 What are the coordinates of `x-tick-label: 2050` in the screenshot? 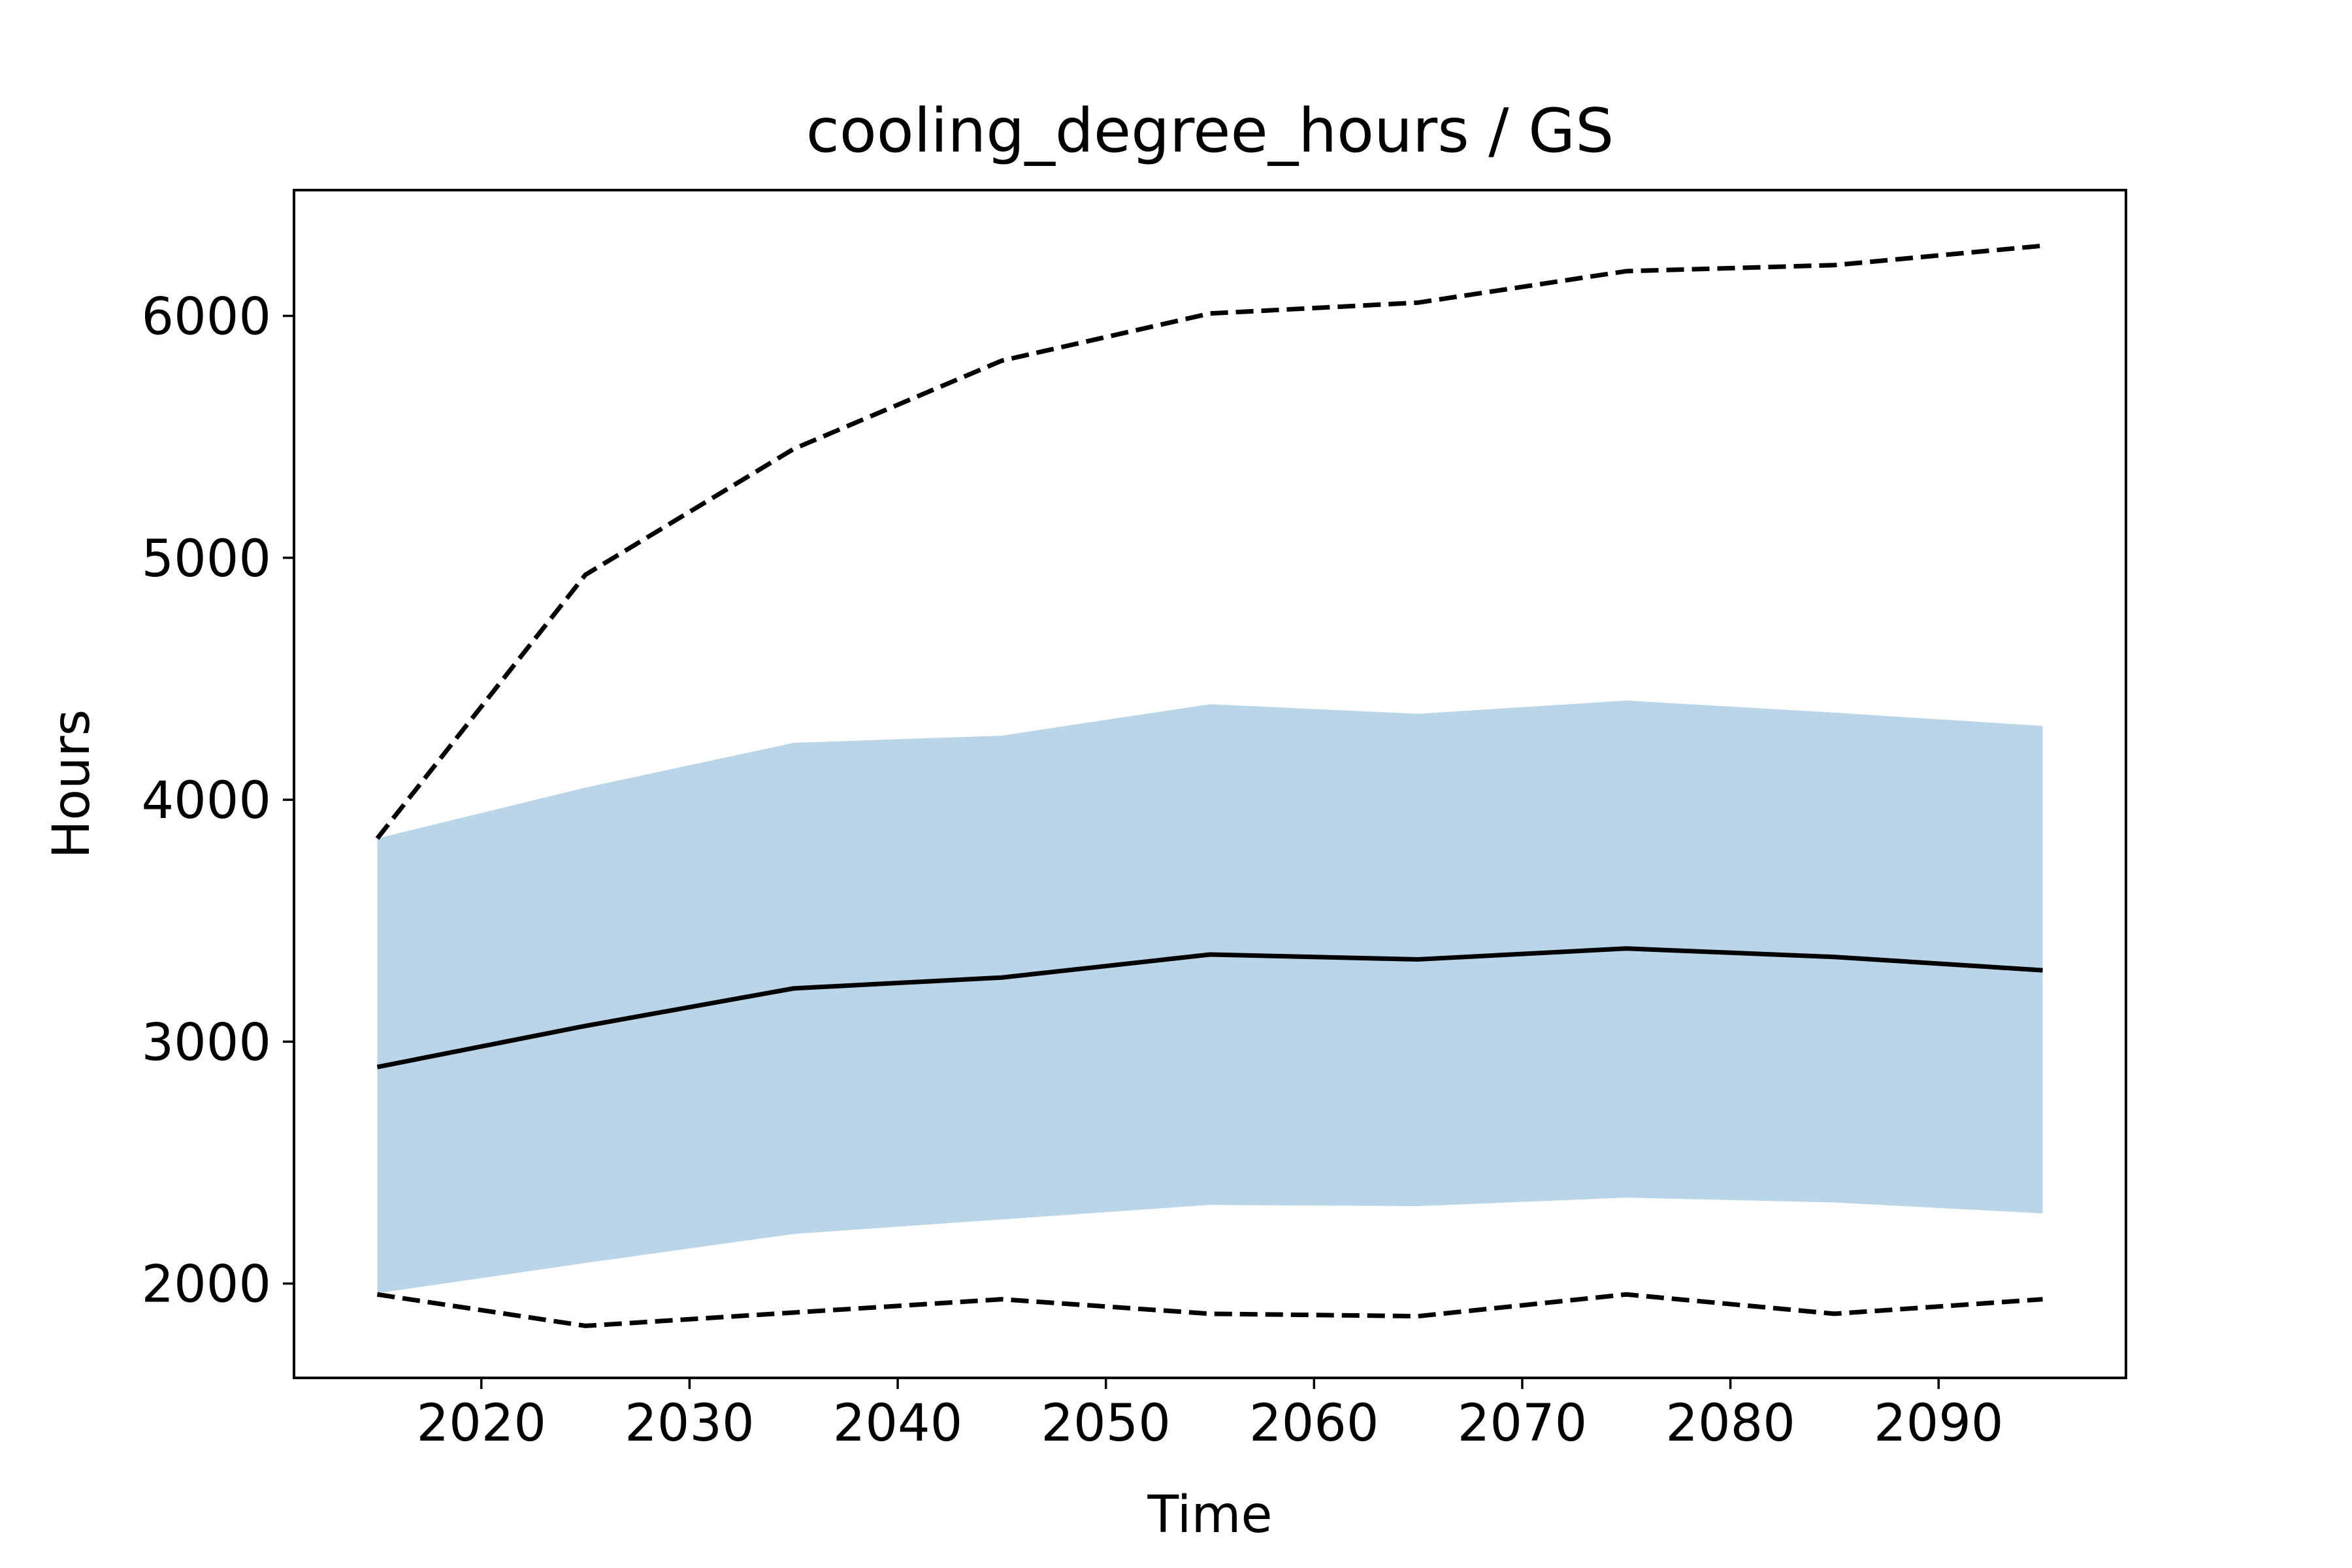 It's located at (1106, 1423).